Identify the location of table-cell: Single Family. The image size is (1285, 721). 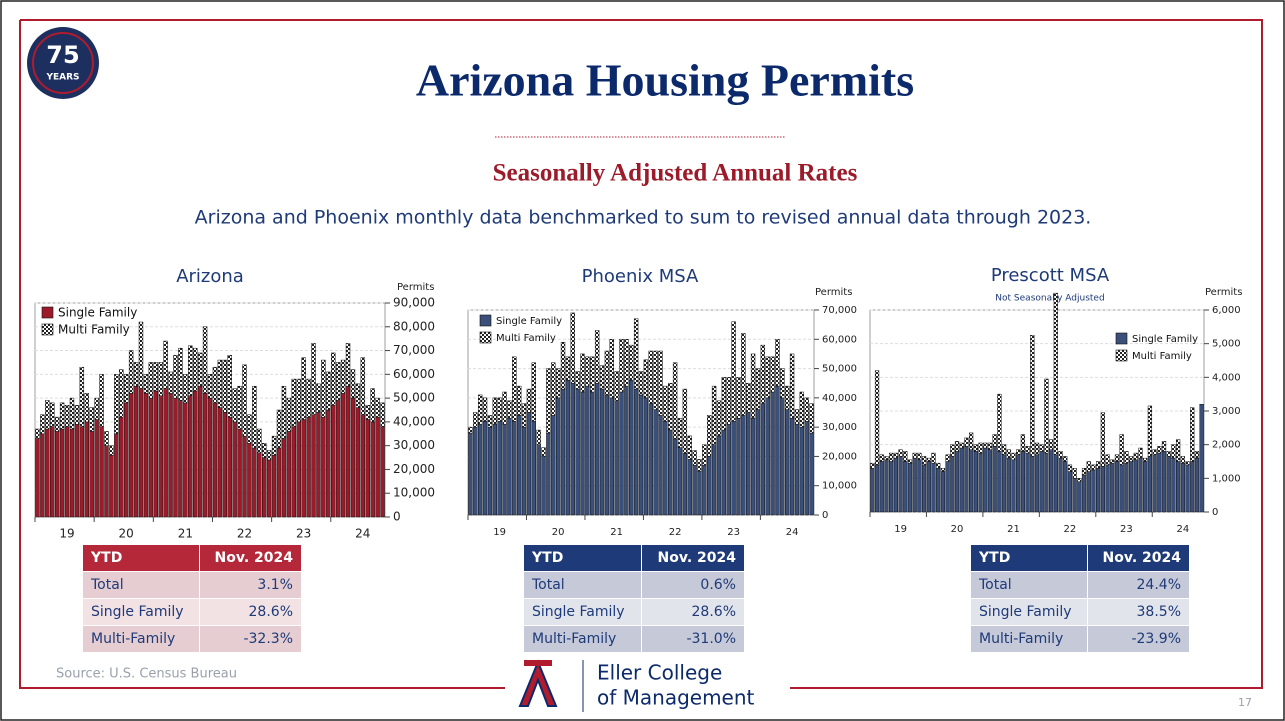
(582, 612).